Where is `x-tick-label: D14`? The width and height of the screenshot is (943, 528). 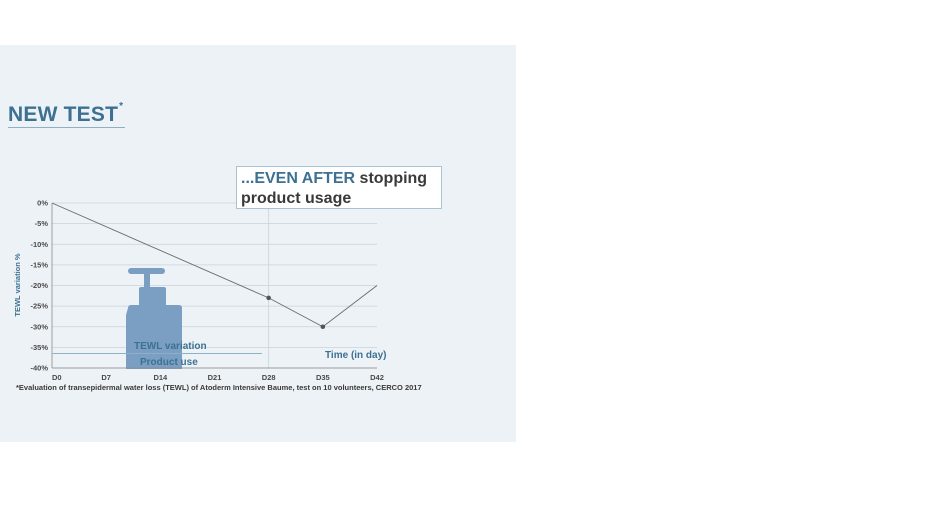 x-tick-label: D14 is located at coordinates (160, 377).